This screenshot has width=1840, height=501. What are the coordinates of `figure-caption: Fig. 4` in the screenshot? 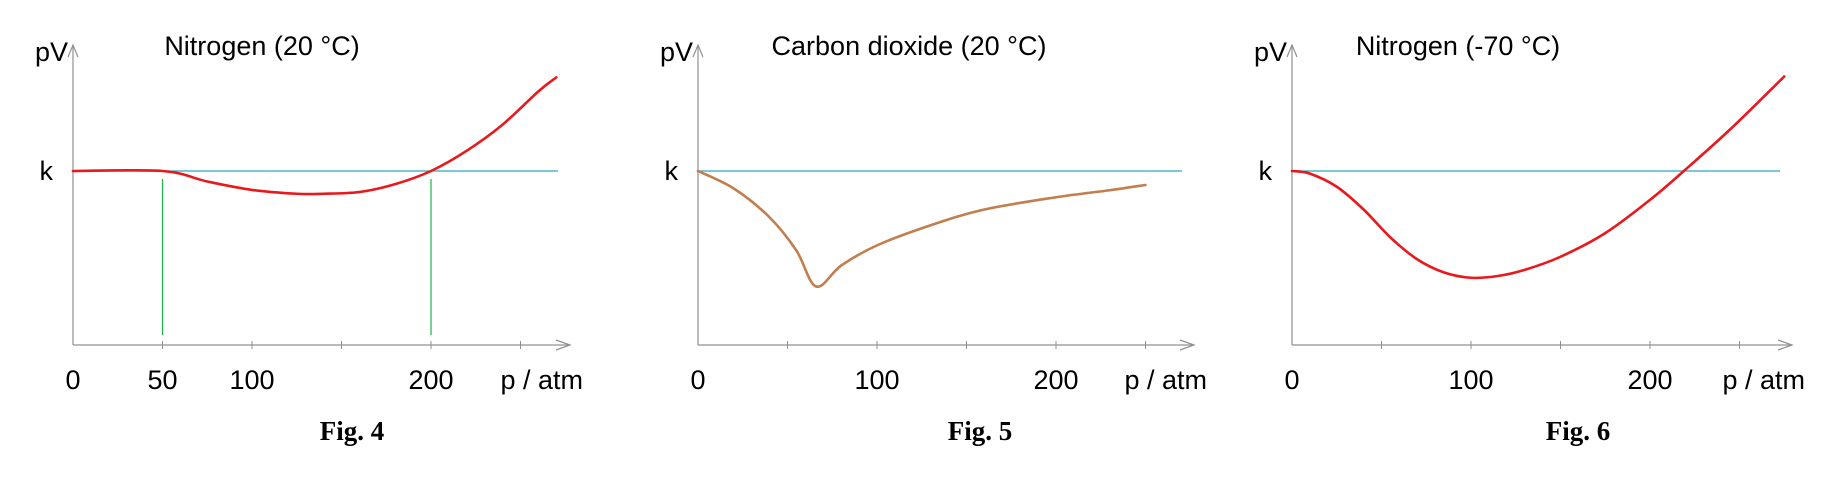 It's located at (352, 431).